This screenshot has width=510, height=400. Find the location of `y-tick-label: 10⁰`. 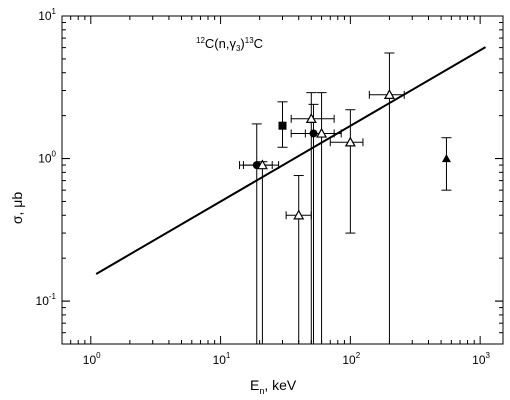

y-tick-label: 10⁰ is located at coordinates (47, 158).